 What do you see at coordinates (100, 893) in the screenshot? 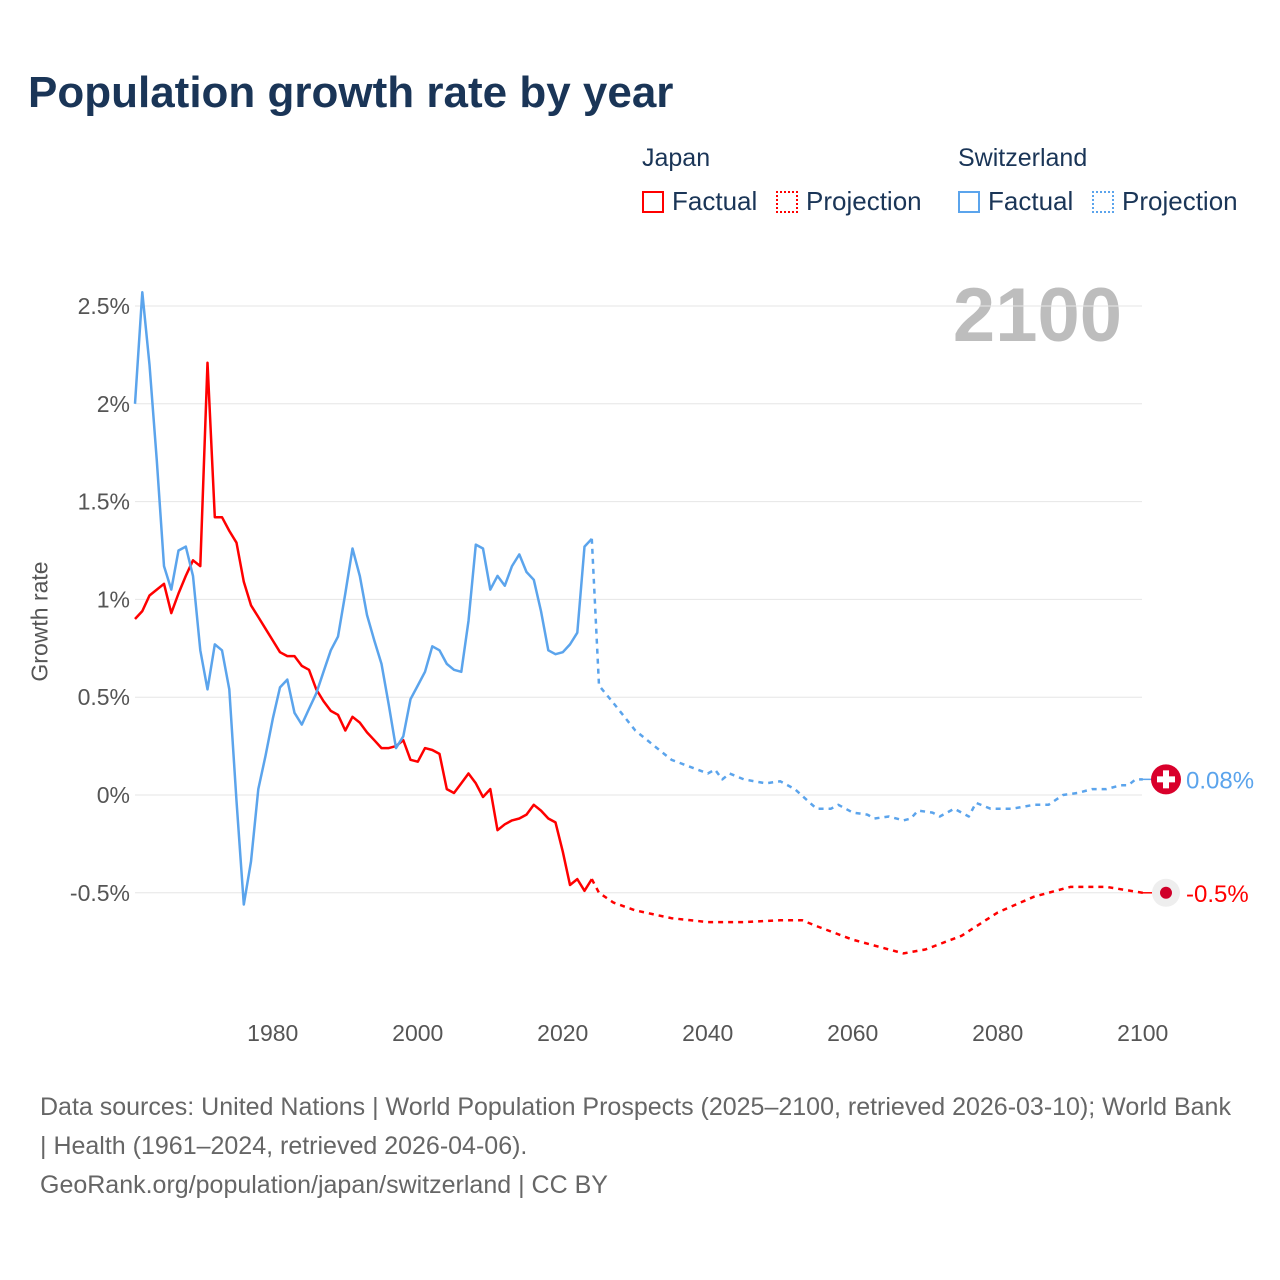
I see `y-tick-label: -0.5%` at bounding box center [100, 893].